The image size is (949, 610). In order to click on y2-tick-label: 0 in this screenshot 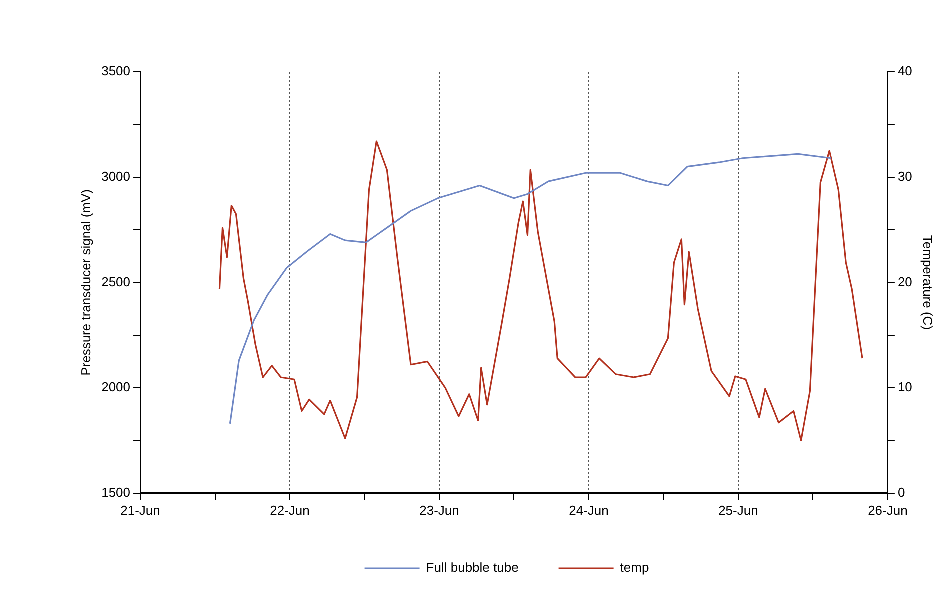, I will do `click(902, 492)`.